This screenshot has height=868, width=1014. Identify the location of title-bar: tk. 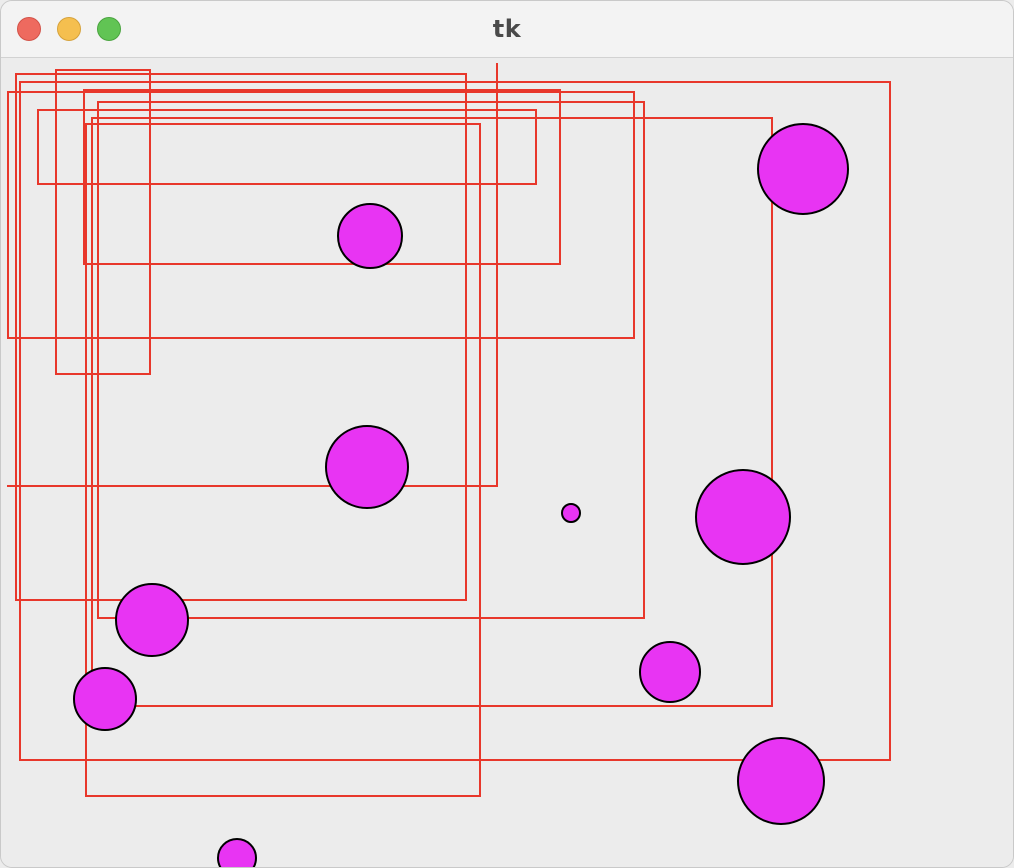
(507, 29).